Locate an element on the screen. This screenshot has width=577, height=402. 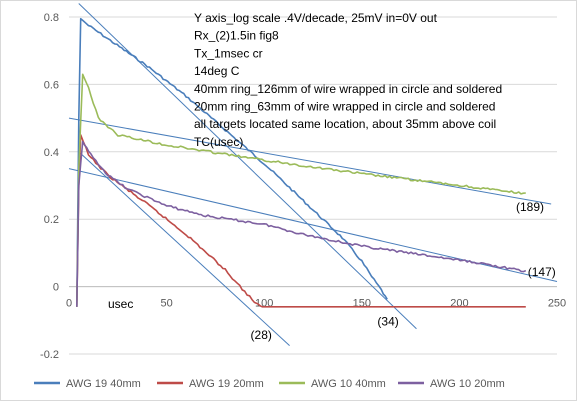
y-tick-label-2: 0.2 is located at coordinates (51, 220).